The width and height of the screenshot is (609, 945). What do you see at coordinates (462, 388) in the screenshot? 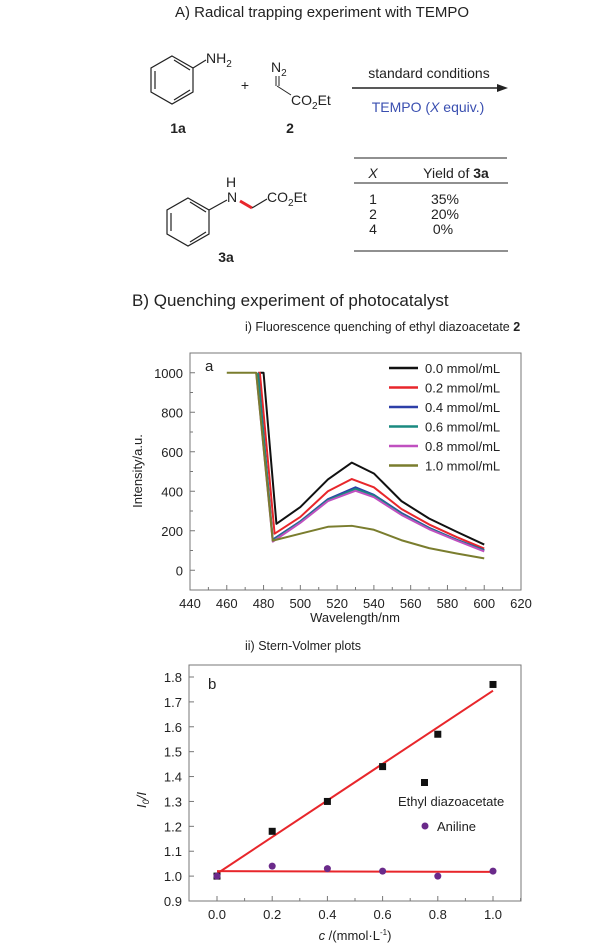
I see `legend-label: 0.2 mmol/mL` at bounding box center [462, 388].